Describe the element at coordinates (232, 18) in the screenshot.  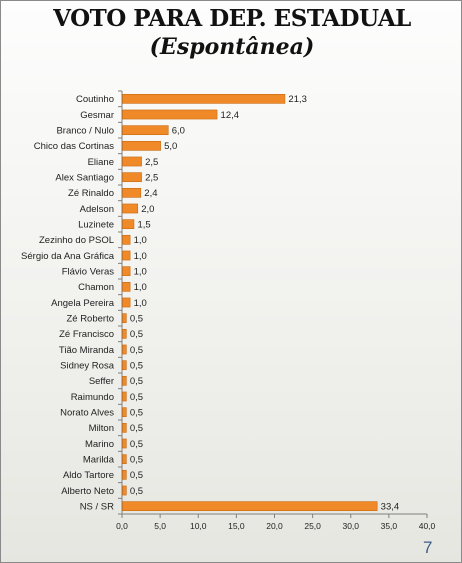
I see `chart-title: VOTO PARA DEP. ESTADUAL` at that location.